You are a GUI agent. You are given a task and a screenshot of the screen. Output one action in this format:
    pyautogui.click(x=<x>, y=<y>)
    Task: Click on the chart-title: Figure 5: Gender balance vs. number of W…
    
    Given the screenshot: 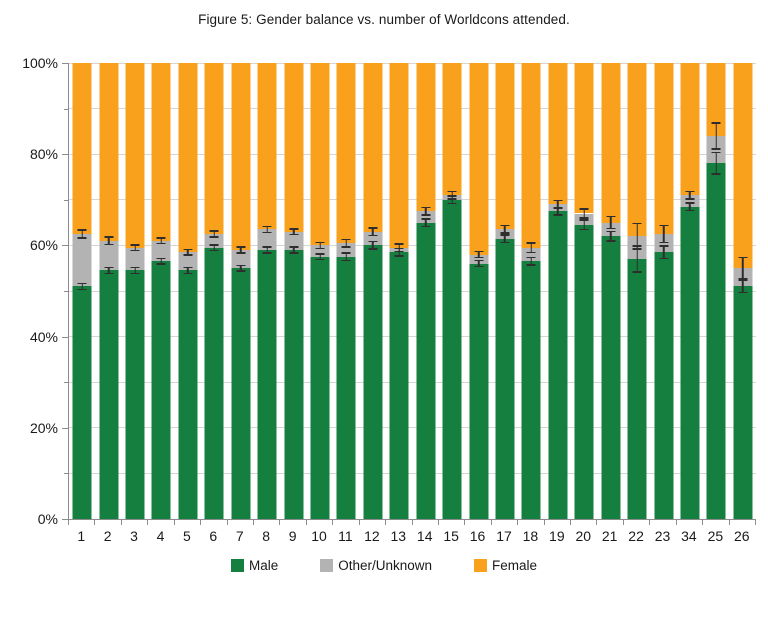 What is the action you would take?
    pyautogui.click(x=384, y=19)
    